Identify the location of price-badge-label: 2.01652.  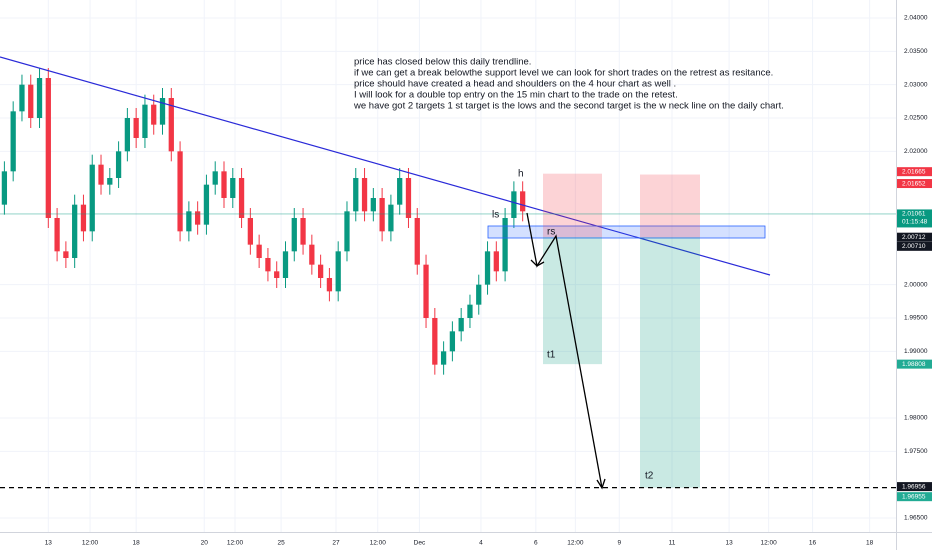
(914, 183).